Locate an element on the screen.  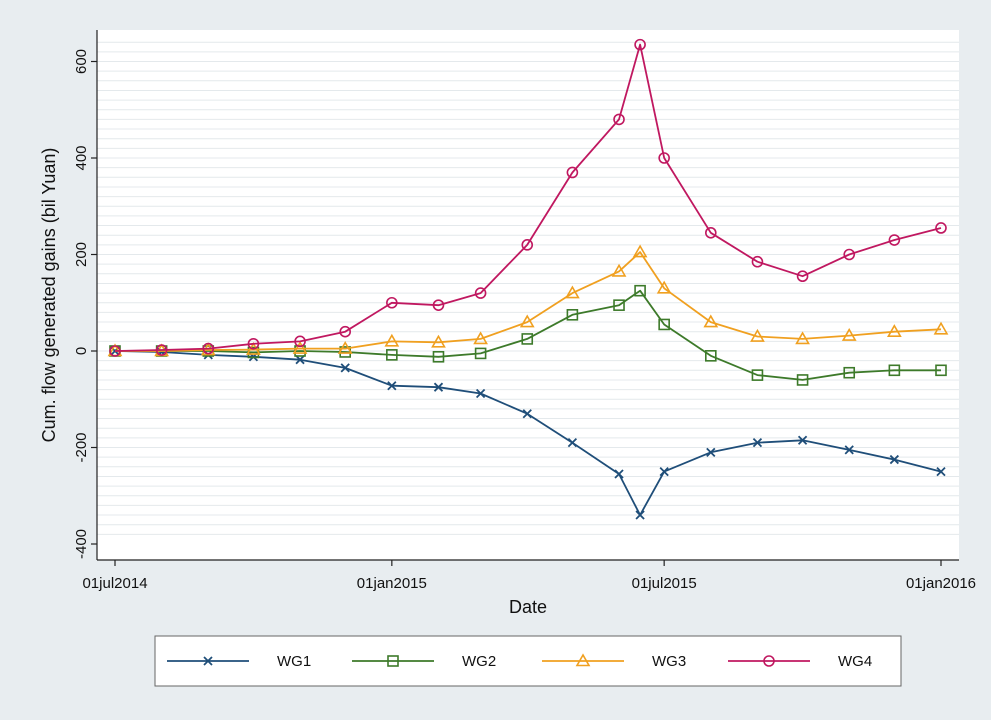
y-tick-label: -200 is located at coordinates (81, 447).